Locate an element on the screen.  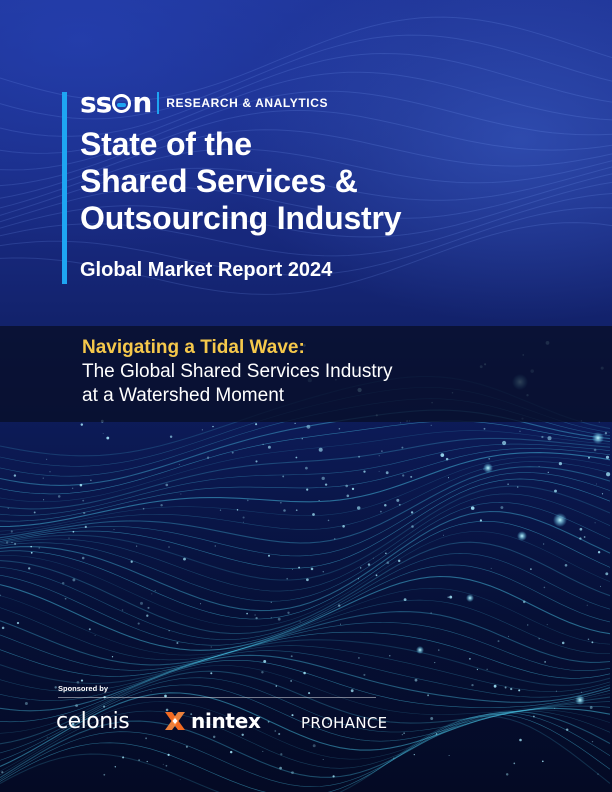
logo-divider is located at coordinates (158, 103).